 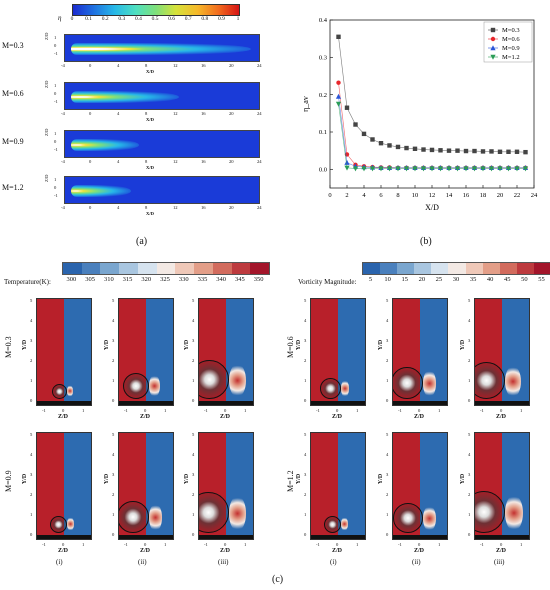 What do you see at coordinates (524, 279) in the screenshot?
I see `colorbar-tick-label: 50` at bounding box center [524, 279].